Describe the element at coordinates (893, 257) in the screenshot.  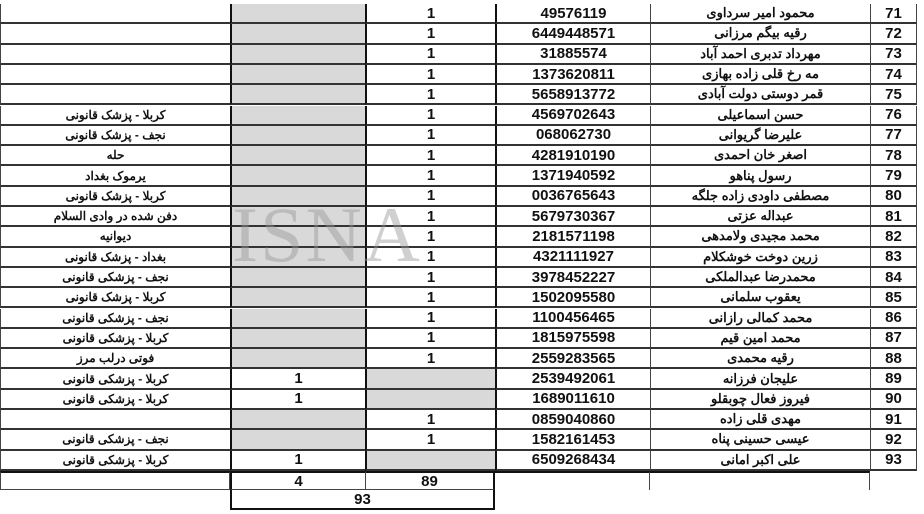
I see `row-number-cell: 83` at that location.